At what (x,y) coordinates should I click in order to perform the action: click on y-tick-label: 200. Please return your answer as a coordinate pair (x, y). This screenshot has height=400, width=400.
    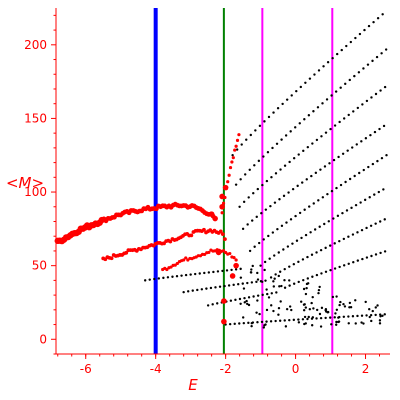
    Looking at the image, I should click on (35, 45).